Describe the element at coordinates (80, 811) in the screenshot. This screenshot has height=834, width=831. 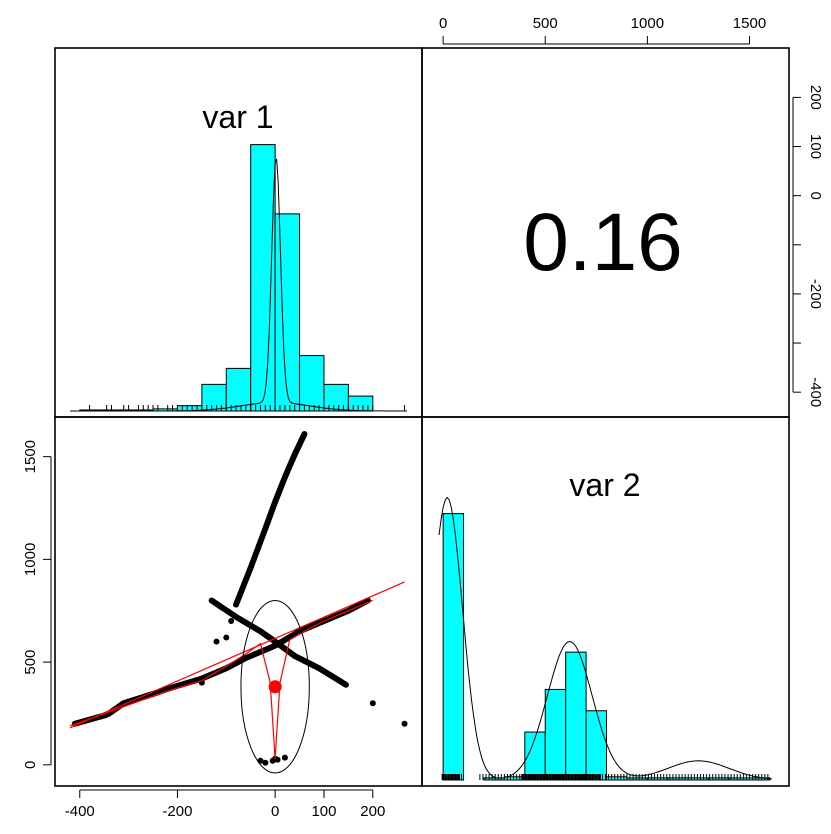
I see `x-tick-label: -400` at that location.